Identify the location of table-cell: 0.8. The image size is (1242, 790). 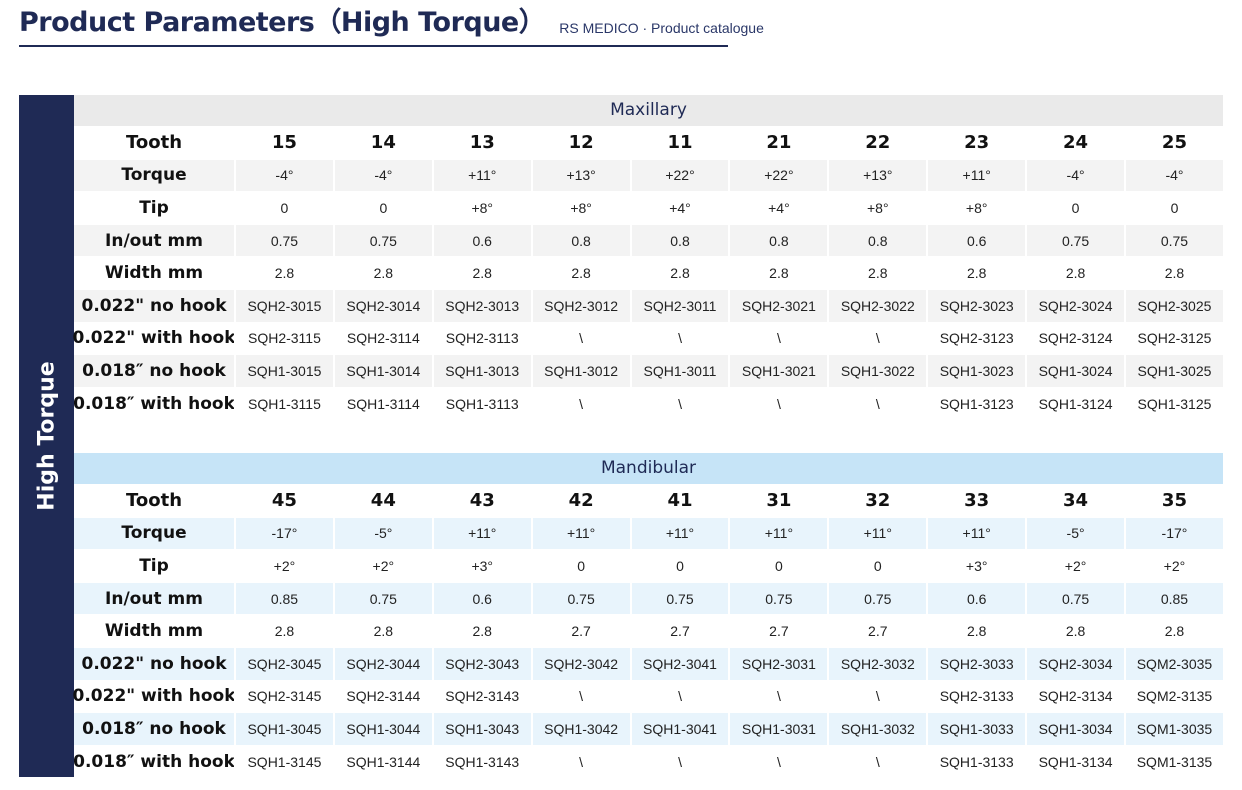
(876, 240).